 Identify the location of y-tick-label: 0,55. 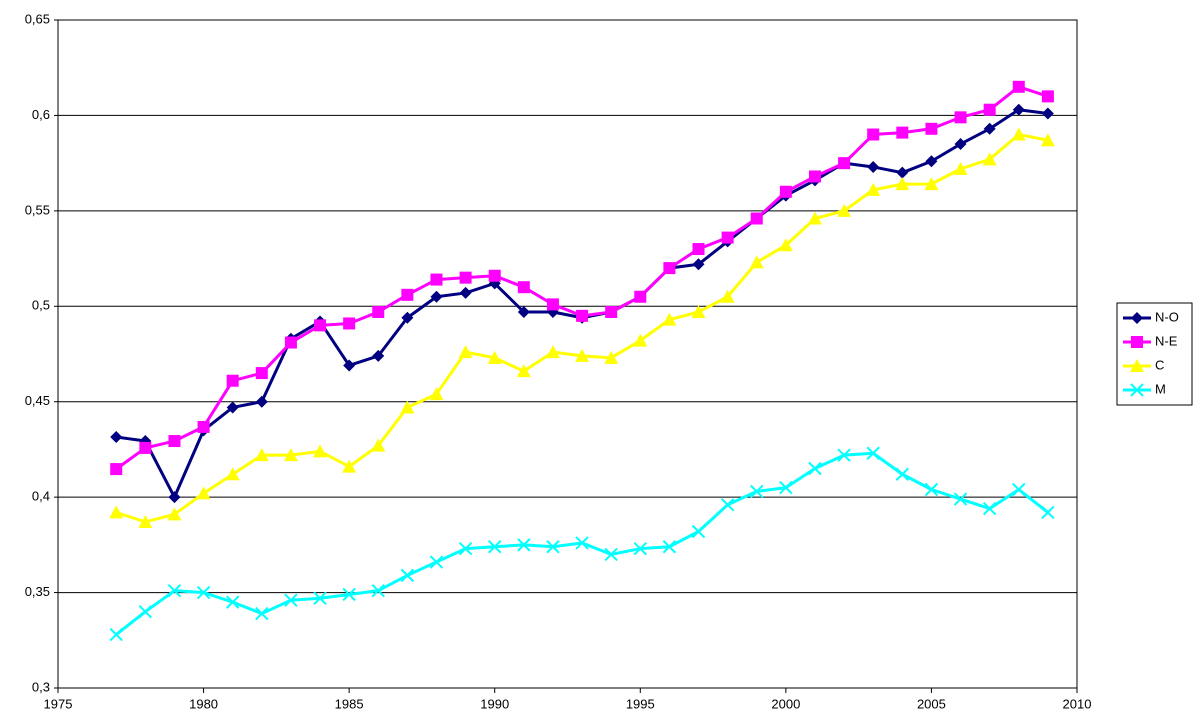
(37, 209).